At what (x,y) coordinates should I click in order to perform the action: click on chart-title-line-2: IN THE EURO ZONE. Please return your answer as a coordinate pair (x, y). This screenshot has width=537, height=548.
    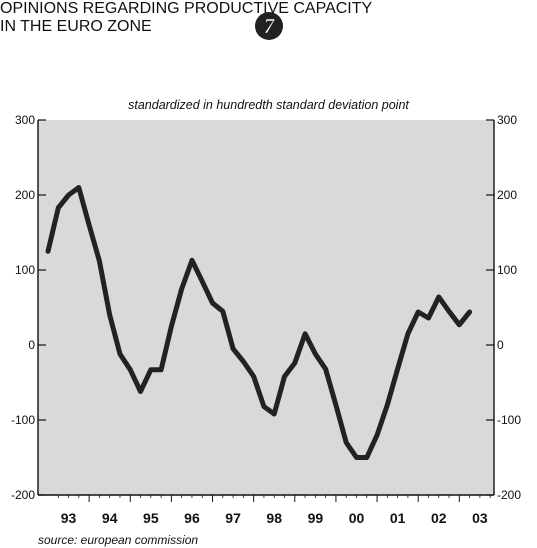
    Looking at the image, I should click on (76, 26).